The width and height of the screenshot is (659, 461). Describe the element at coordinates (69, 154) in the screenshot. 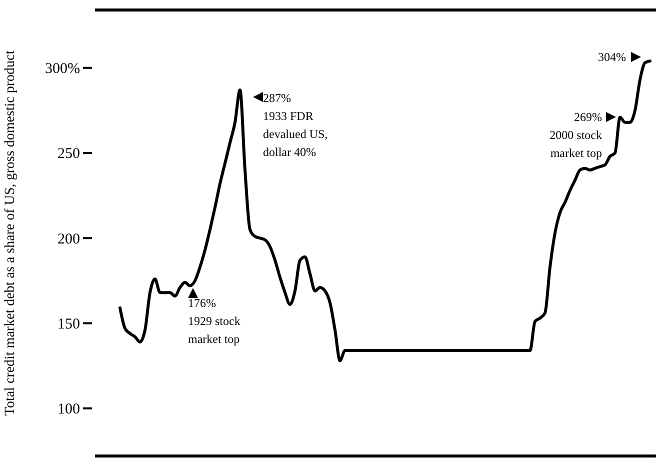

I see `y-tick-label: 250` at that location.